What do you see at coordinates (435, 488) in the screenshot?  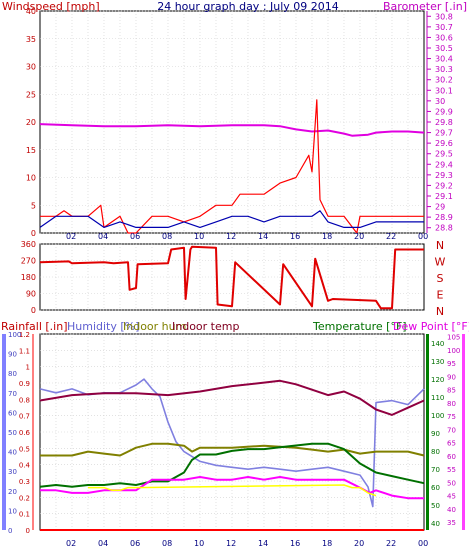 I see `temperature-tick-label: 60` at bounding box center [435, 488].